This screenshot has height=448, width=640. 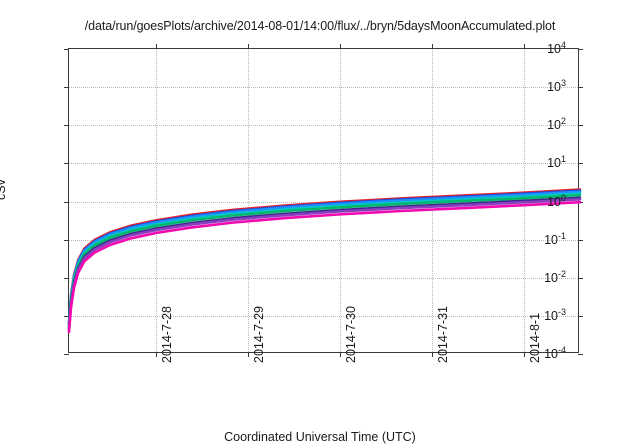 What do you see at coordinates (555, 238) in the screenshot?
I see `y-tick-label: 10⁻¹` at bounding box center [555, 238].